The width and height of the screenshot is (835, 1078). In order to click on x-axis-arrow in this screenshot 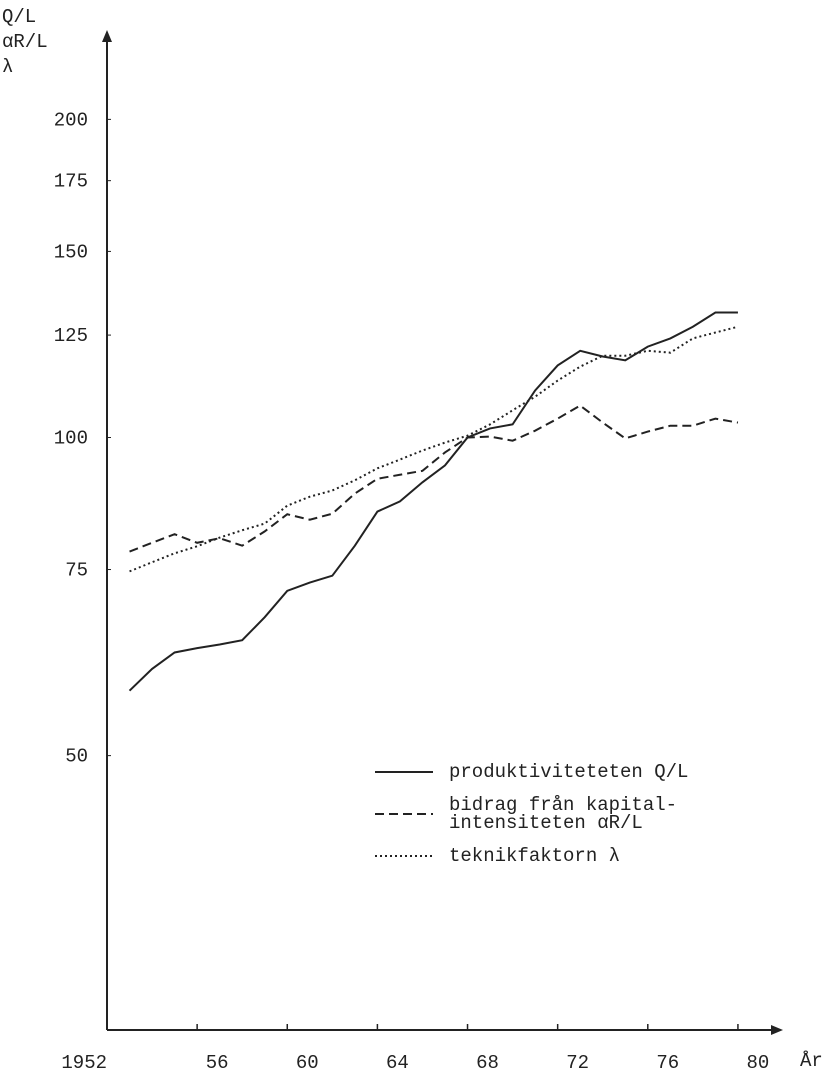, I will do `click(777, 1030)`.